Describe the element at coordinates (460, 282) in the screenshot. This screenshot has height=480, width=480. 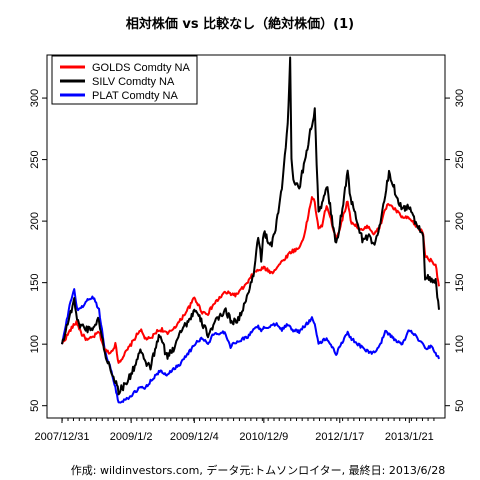
I see `y-tick-label-right: 150` at that location.